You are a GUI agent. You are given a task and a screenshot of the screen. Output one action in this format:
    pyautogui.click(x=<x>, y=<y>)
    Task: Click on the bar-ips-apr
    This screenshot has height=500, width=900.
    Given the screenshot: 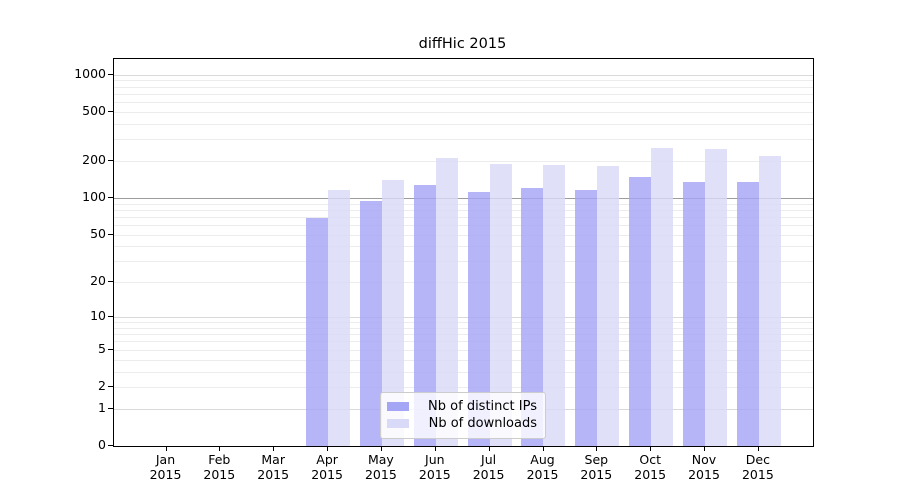 What is the action you would take?
    pyautogui.click(x=317, y=332)
    